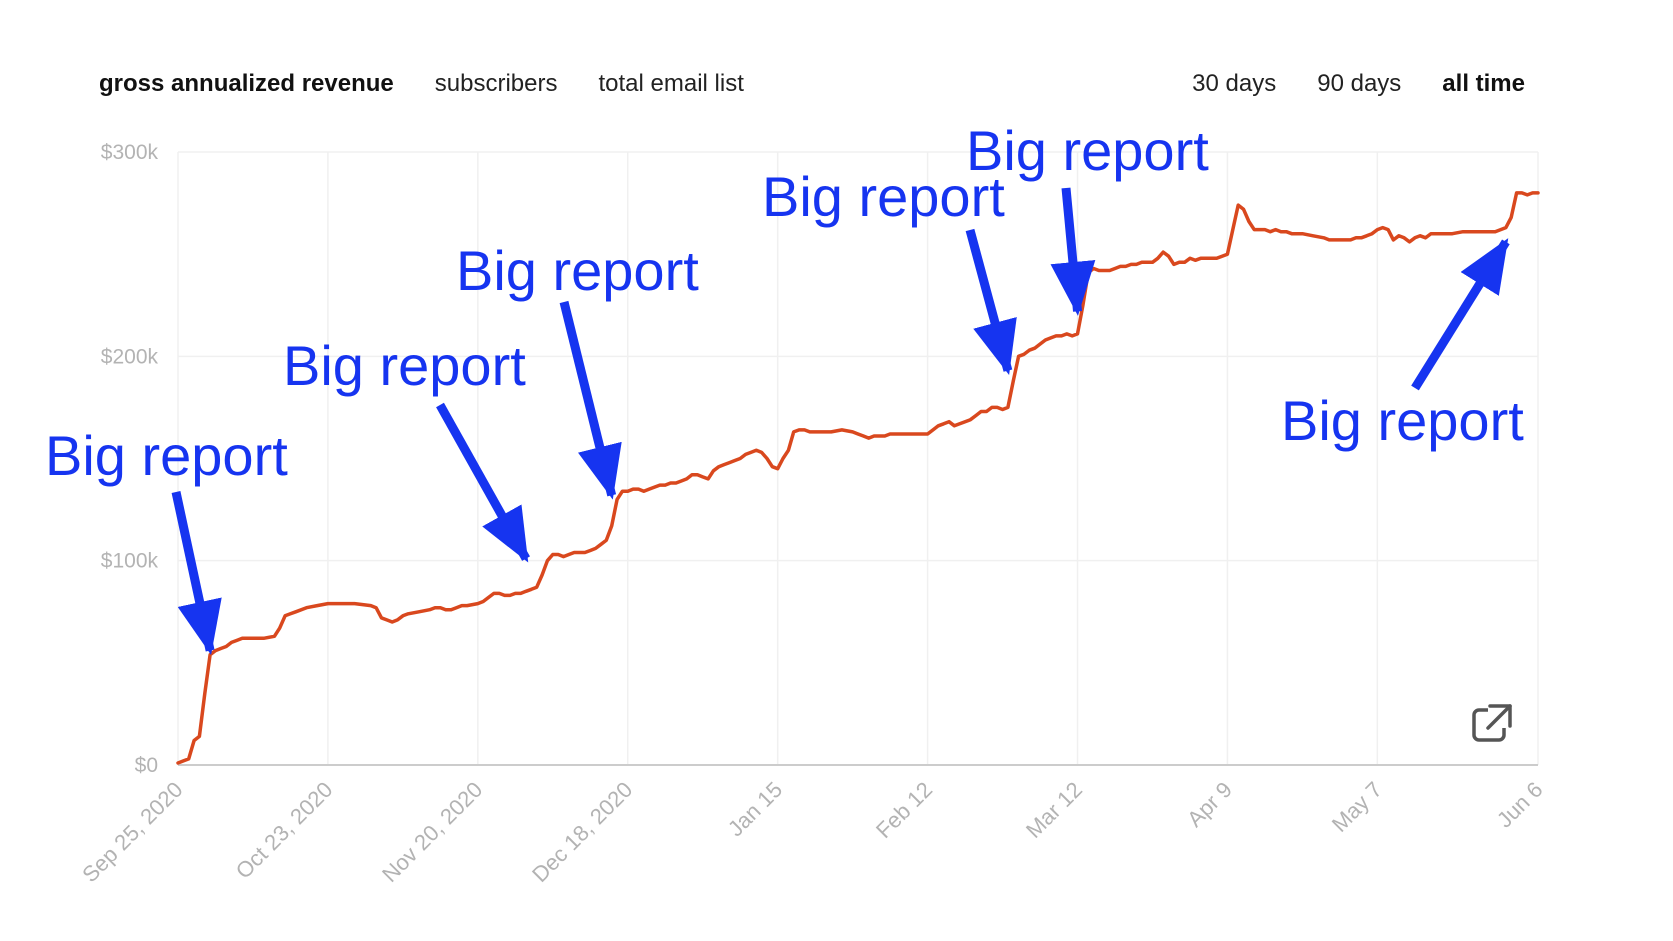 The height and width of the screenshot is (941, 1673). Describe the element at coordinates (130, 152) in the screenshot. I see `y-tick-label: $300k` at that location.